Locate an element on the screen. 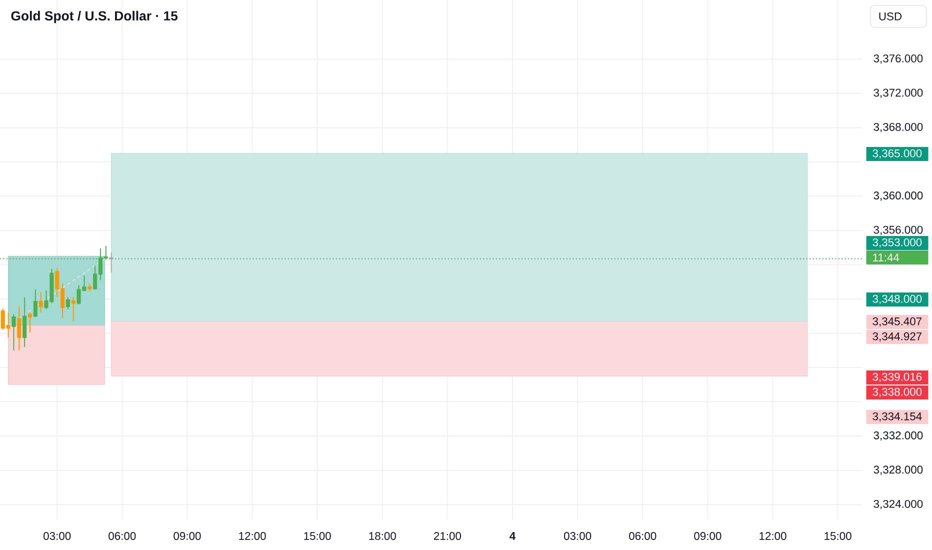 Image resolution: width=932 pixels, height=550 pixels. x-tick-label: 4 is located at coordinates (513, 536).